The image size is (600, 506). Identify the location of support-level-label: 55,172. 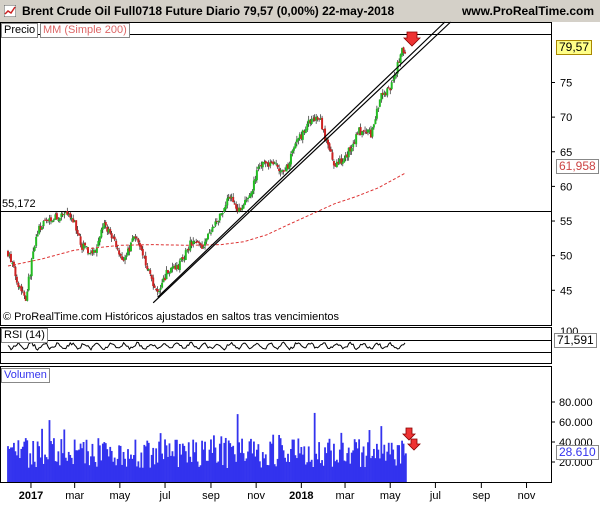
(19, 204).